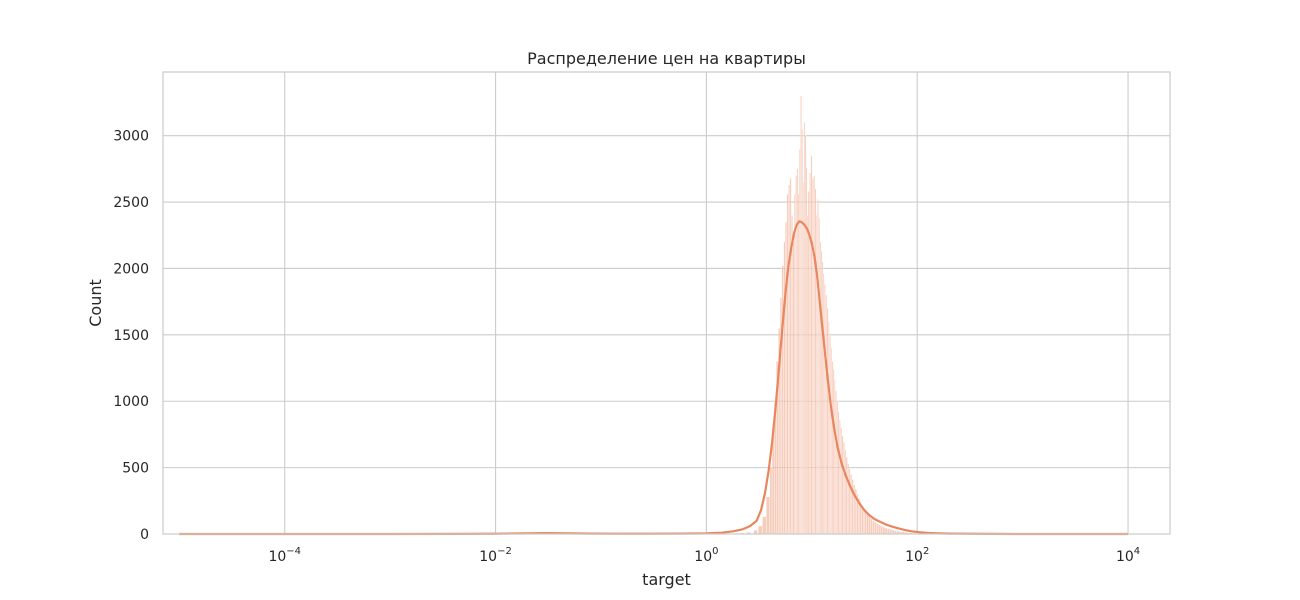 The image size is (1300, 600). I want to click on y-tick-label: 1000, so click(131, 402).